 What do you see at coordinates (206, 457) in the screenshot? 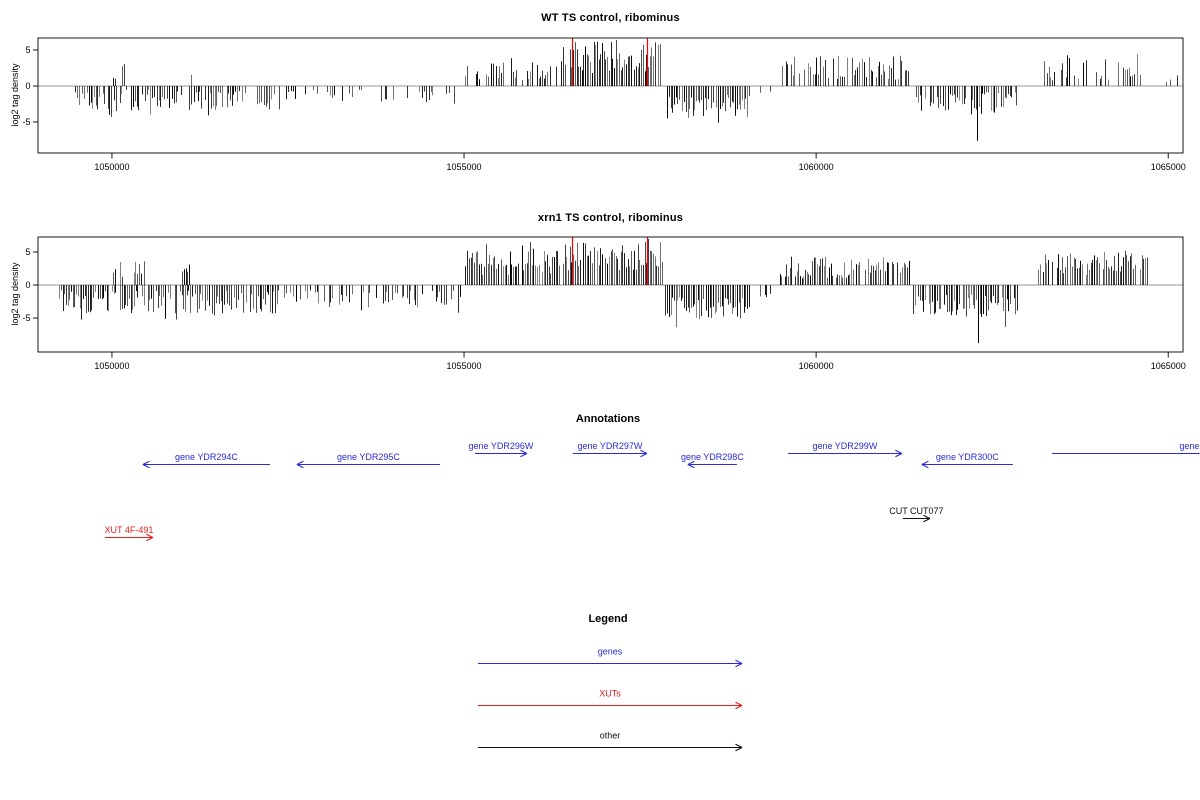
I see `gene-label: gene YDR294C` at bounding box center [206, 457].